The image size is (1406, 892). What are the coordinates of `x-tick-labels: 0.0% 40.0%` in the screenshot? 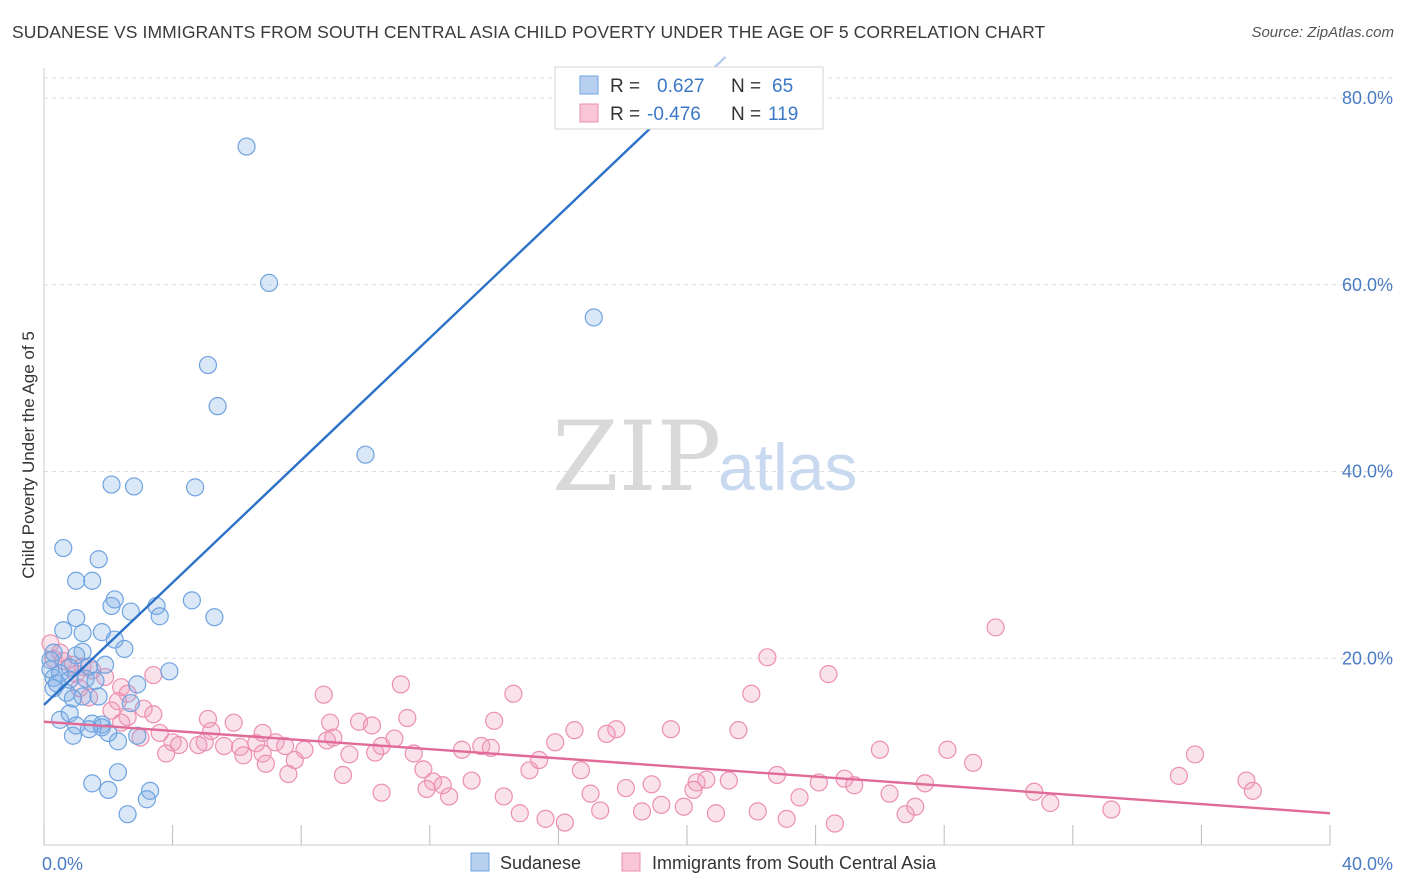 It's located at (717, 864).